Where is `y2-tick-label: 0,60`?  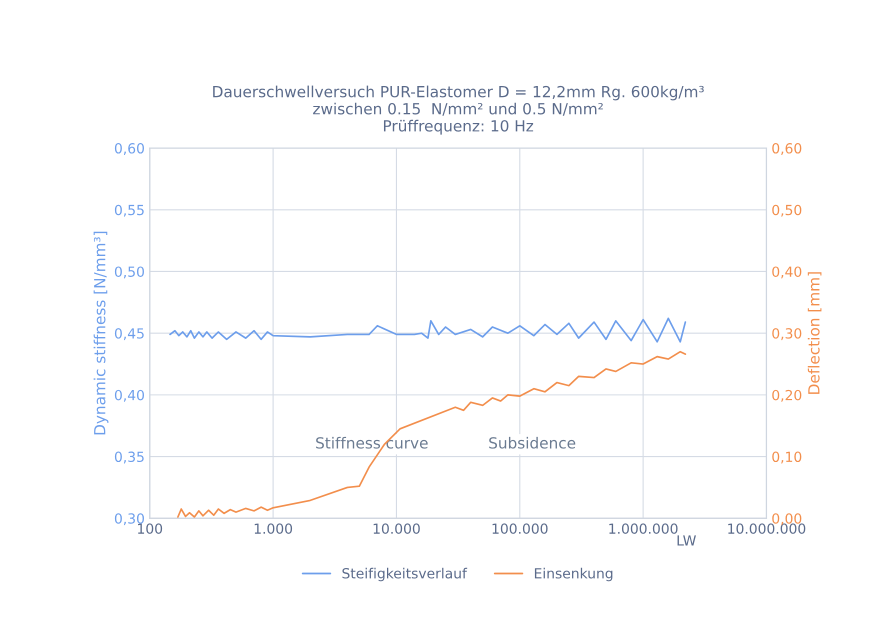 y2-tick-label: 0,60 is located at coordinates (787, 149).